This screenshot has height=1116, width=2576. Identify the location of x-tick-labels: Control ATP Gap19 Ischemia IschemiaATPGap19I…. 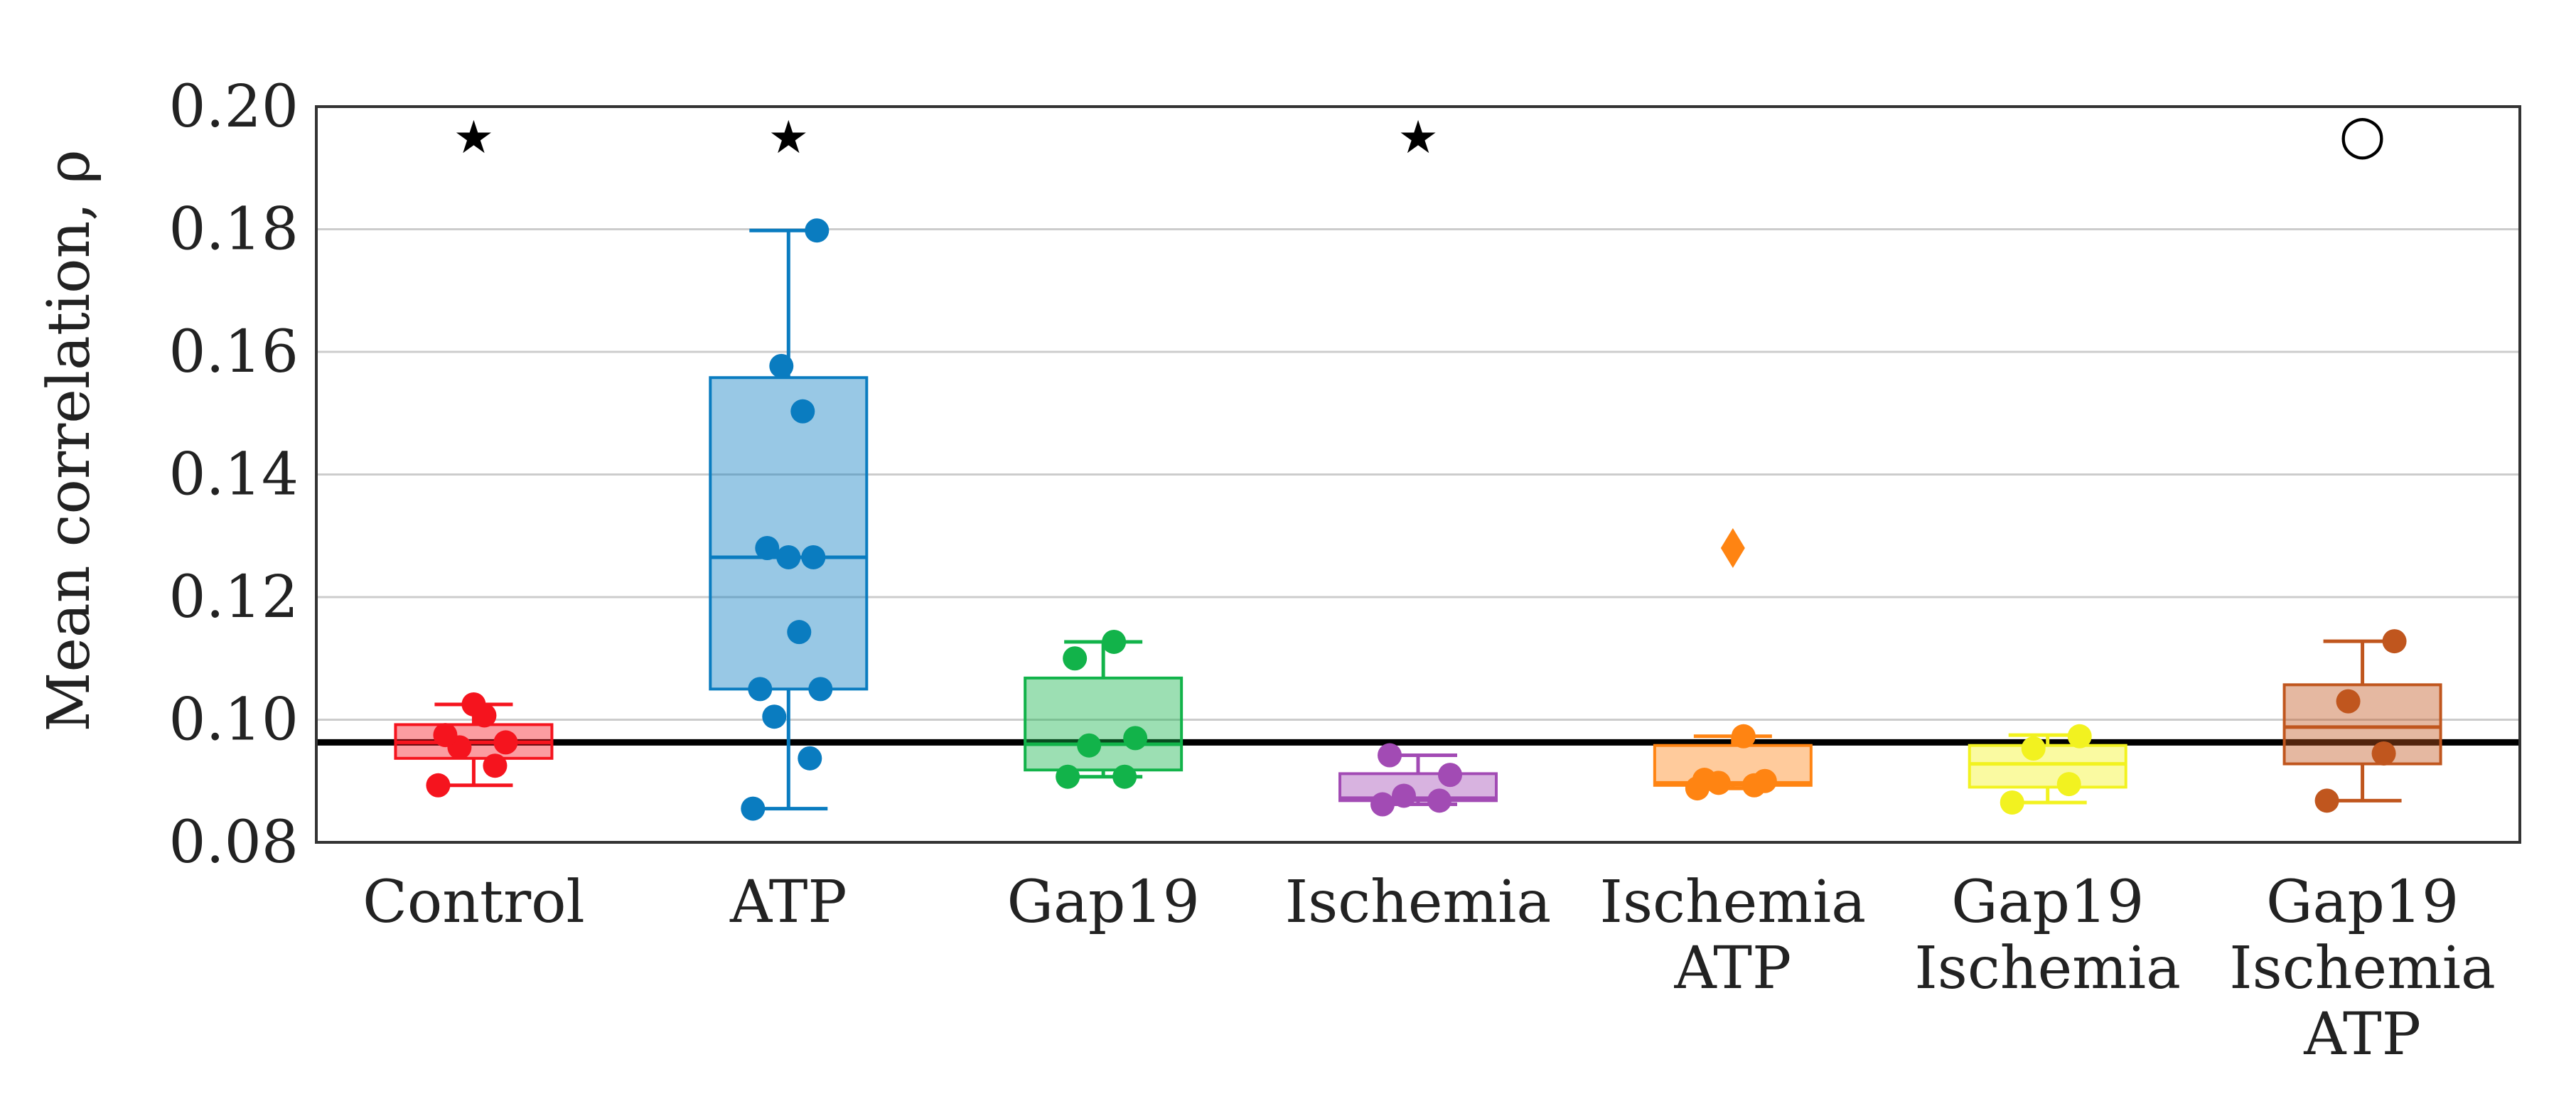
(1429, 968).